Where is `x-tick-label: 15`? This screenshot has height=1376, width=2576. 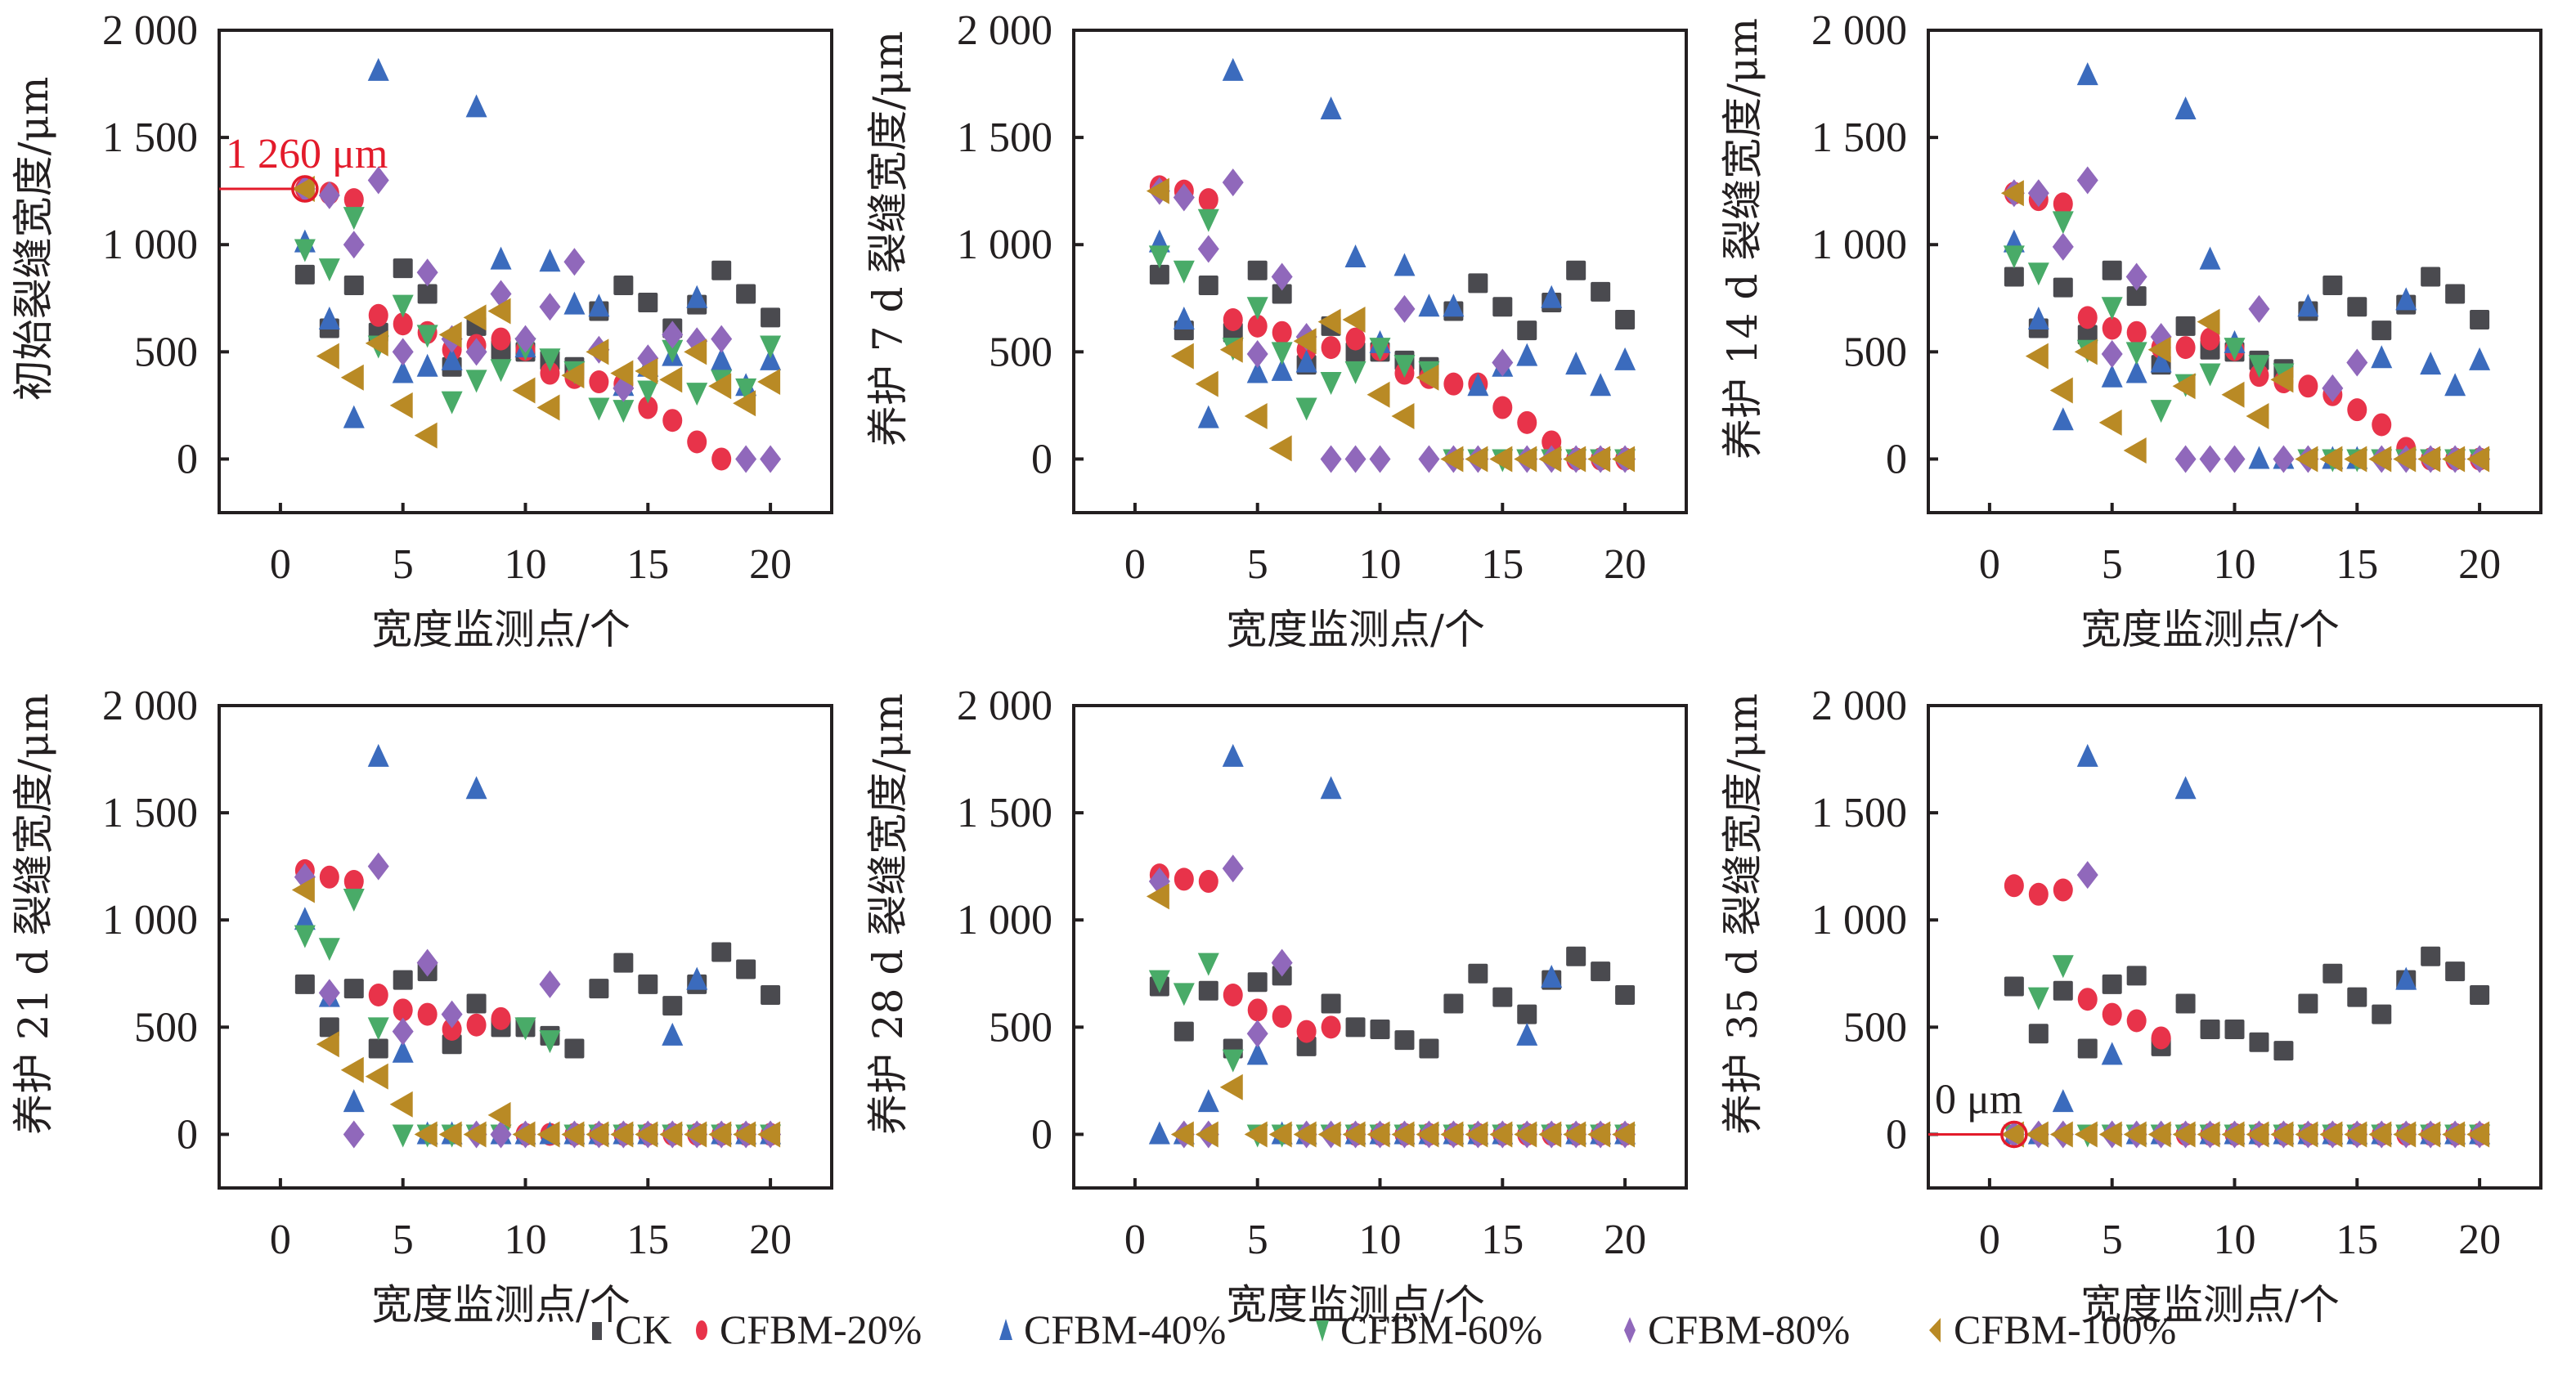
x-tick-label: 15 is located at coordinates (648, 1240).